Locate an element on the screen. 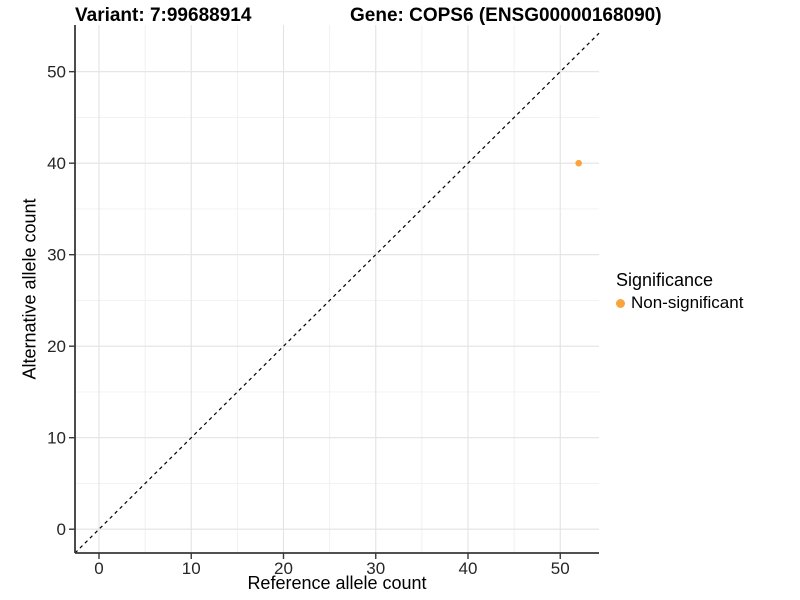 The height and width of the screenshot is (600, 800). plot-title-gene: Gene: COPS6 (ENSG00000168090) is located at coordinates (506, 15).